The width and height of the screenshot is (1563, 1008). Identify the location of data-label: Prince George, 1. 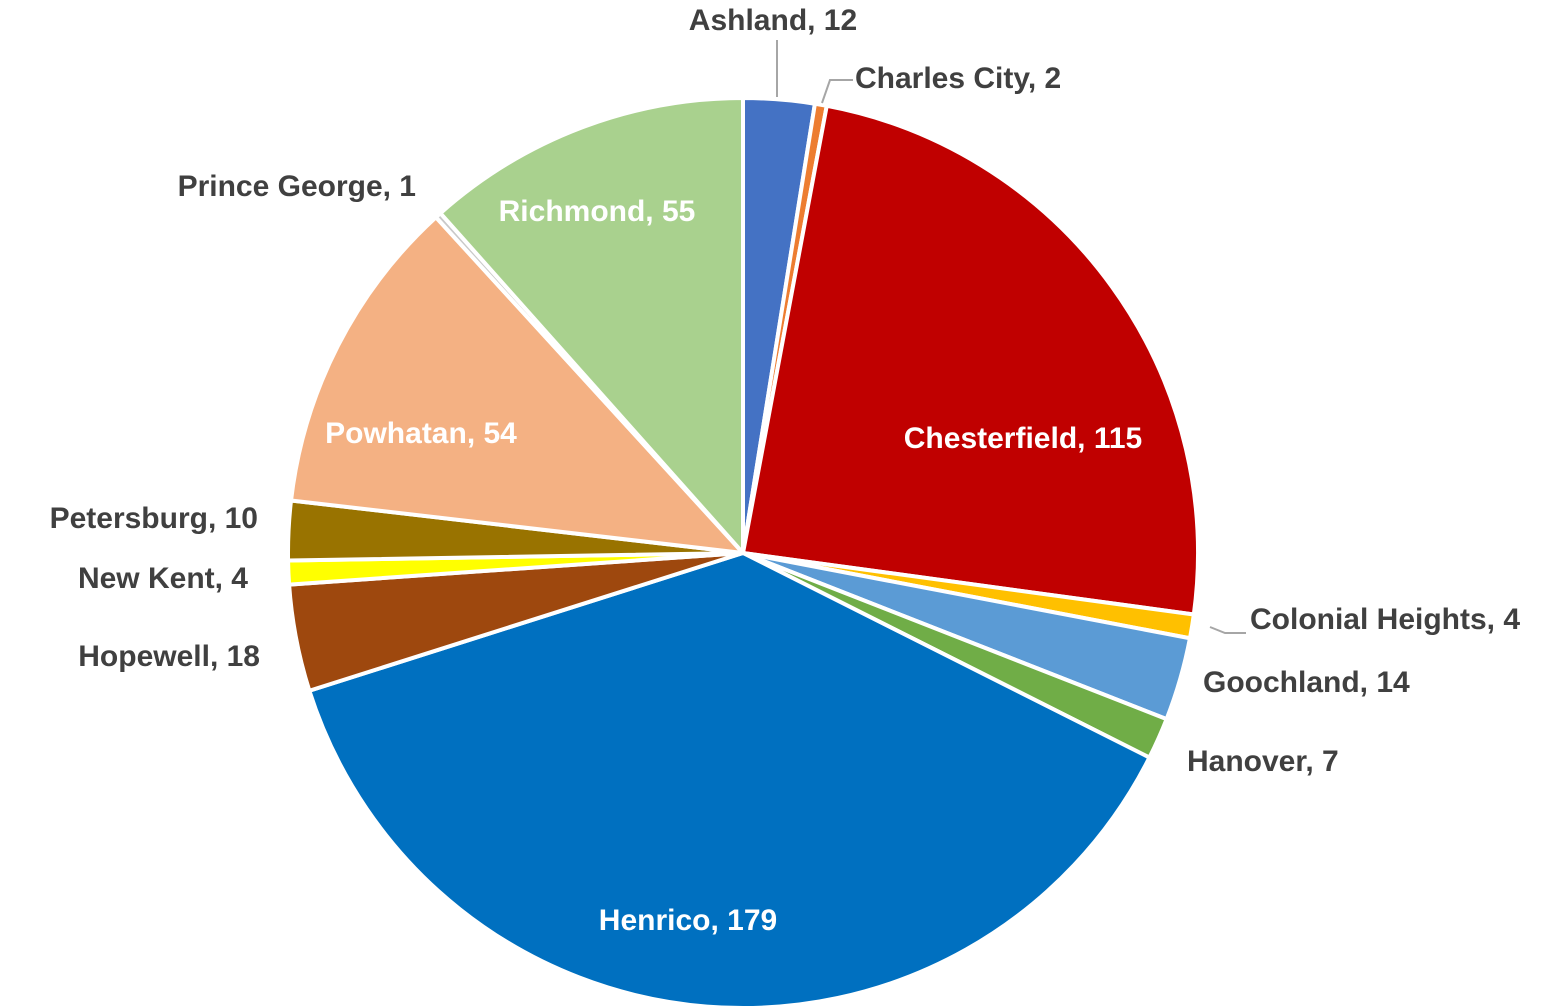
(297, 186).